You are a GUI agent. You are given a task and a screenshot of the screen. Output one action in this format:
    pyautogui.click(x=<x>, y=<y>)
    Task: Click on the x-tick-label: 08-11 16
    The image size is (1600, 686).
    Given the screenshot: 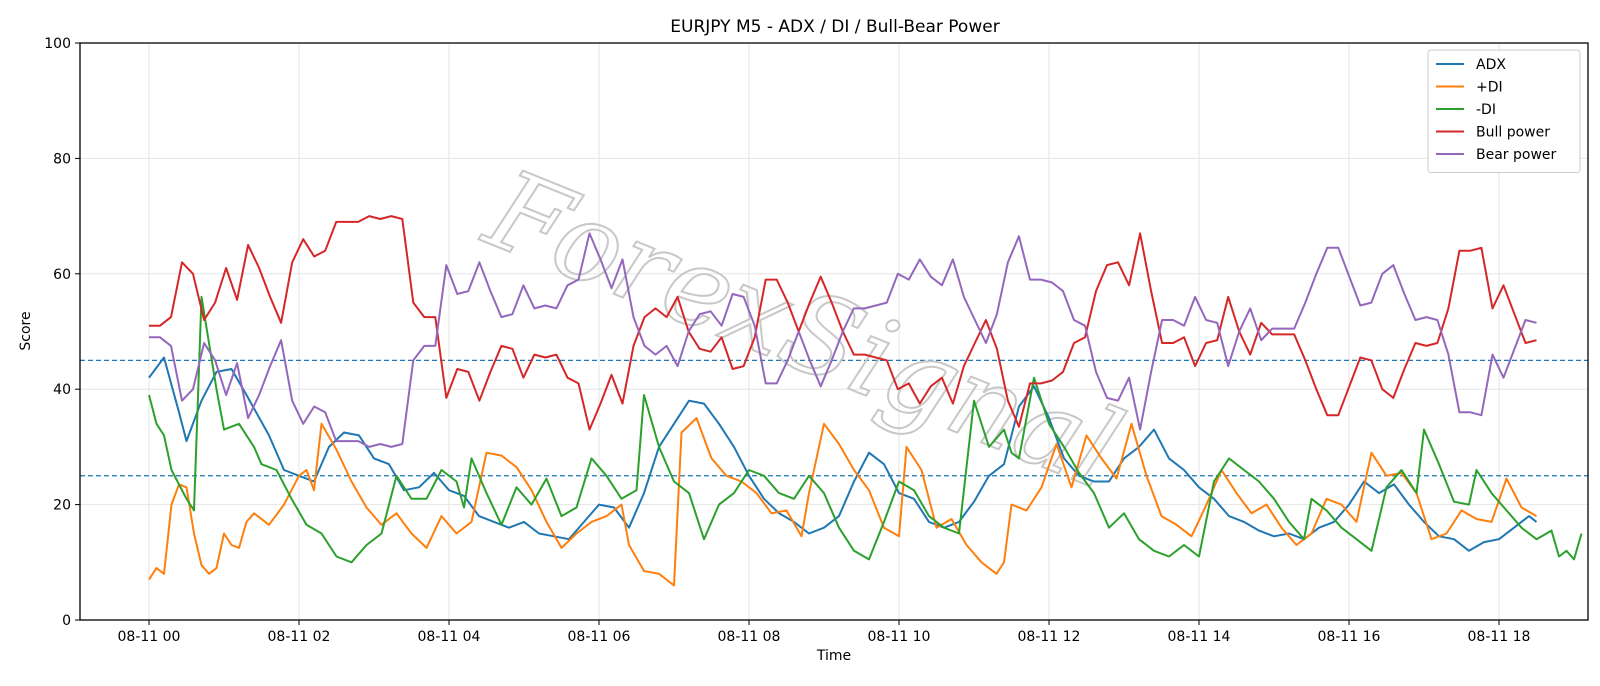 What is the action you would take?
    pyautogui.click(x=1349, y=637)
    